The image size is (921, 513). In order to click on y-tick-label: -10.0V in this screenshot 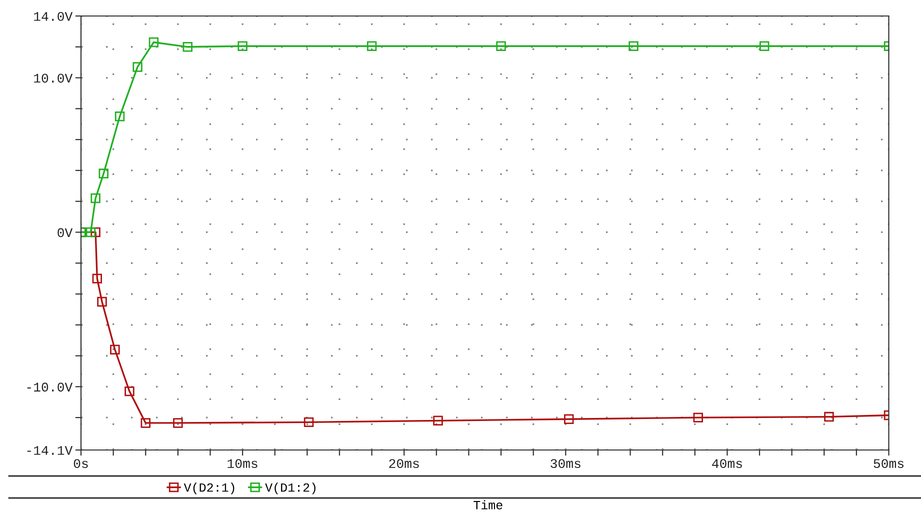, I will do `click(50, 387)`.